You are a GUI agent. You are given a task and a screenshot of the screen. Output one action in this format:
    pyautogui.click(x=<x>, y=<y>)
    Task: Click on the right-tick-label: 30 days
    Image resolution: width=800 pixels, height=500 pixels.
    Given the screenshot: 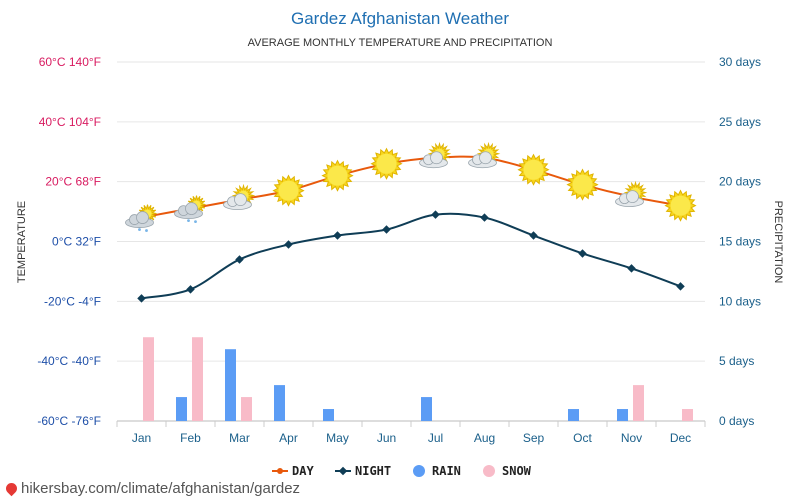 What is the action you would take?
    pyautogui.click(x=740, y=62)
    